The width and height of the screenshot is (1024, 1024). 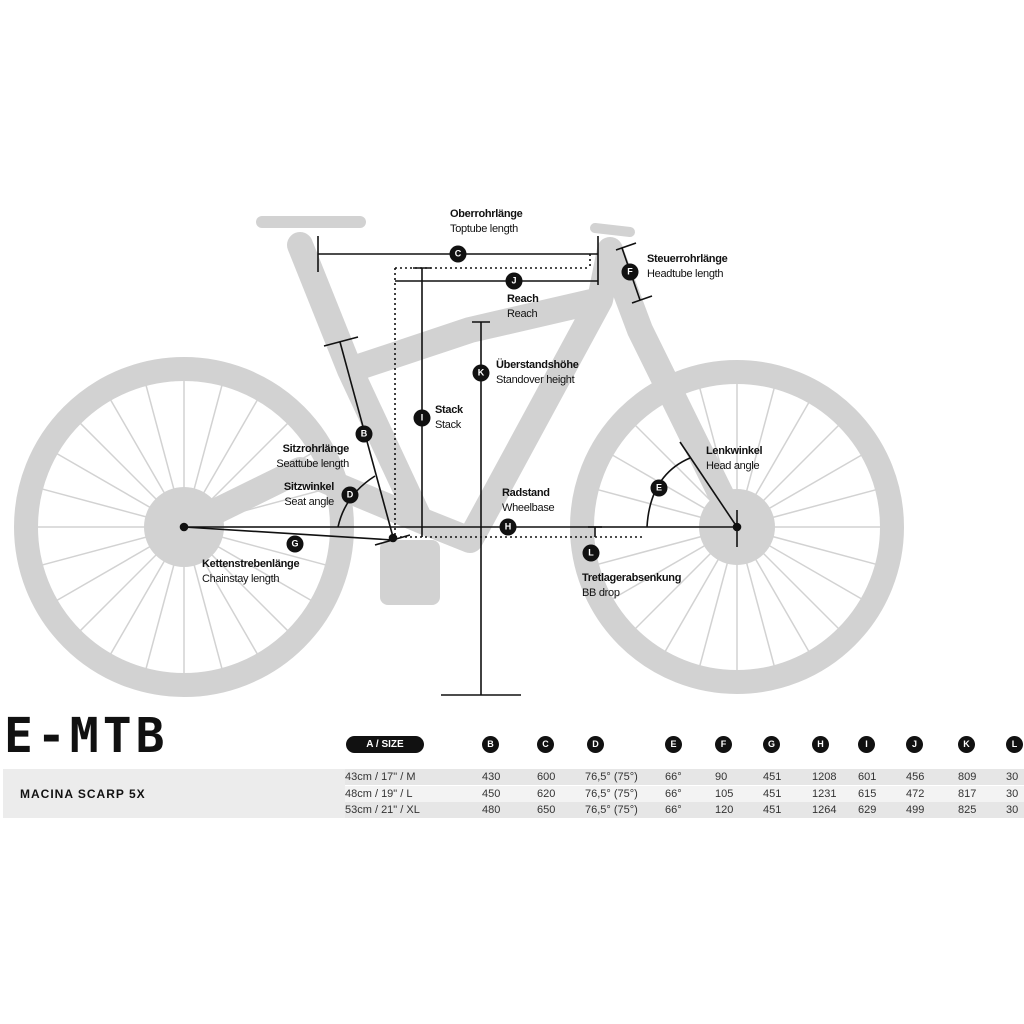 What do you see at coordinates (824, 810) in the screenshot?
I see `value-cell: 1264` at bounding box center [824, 810].